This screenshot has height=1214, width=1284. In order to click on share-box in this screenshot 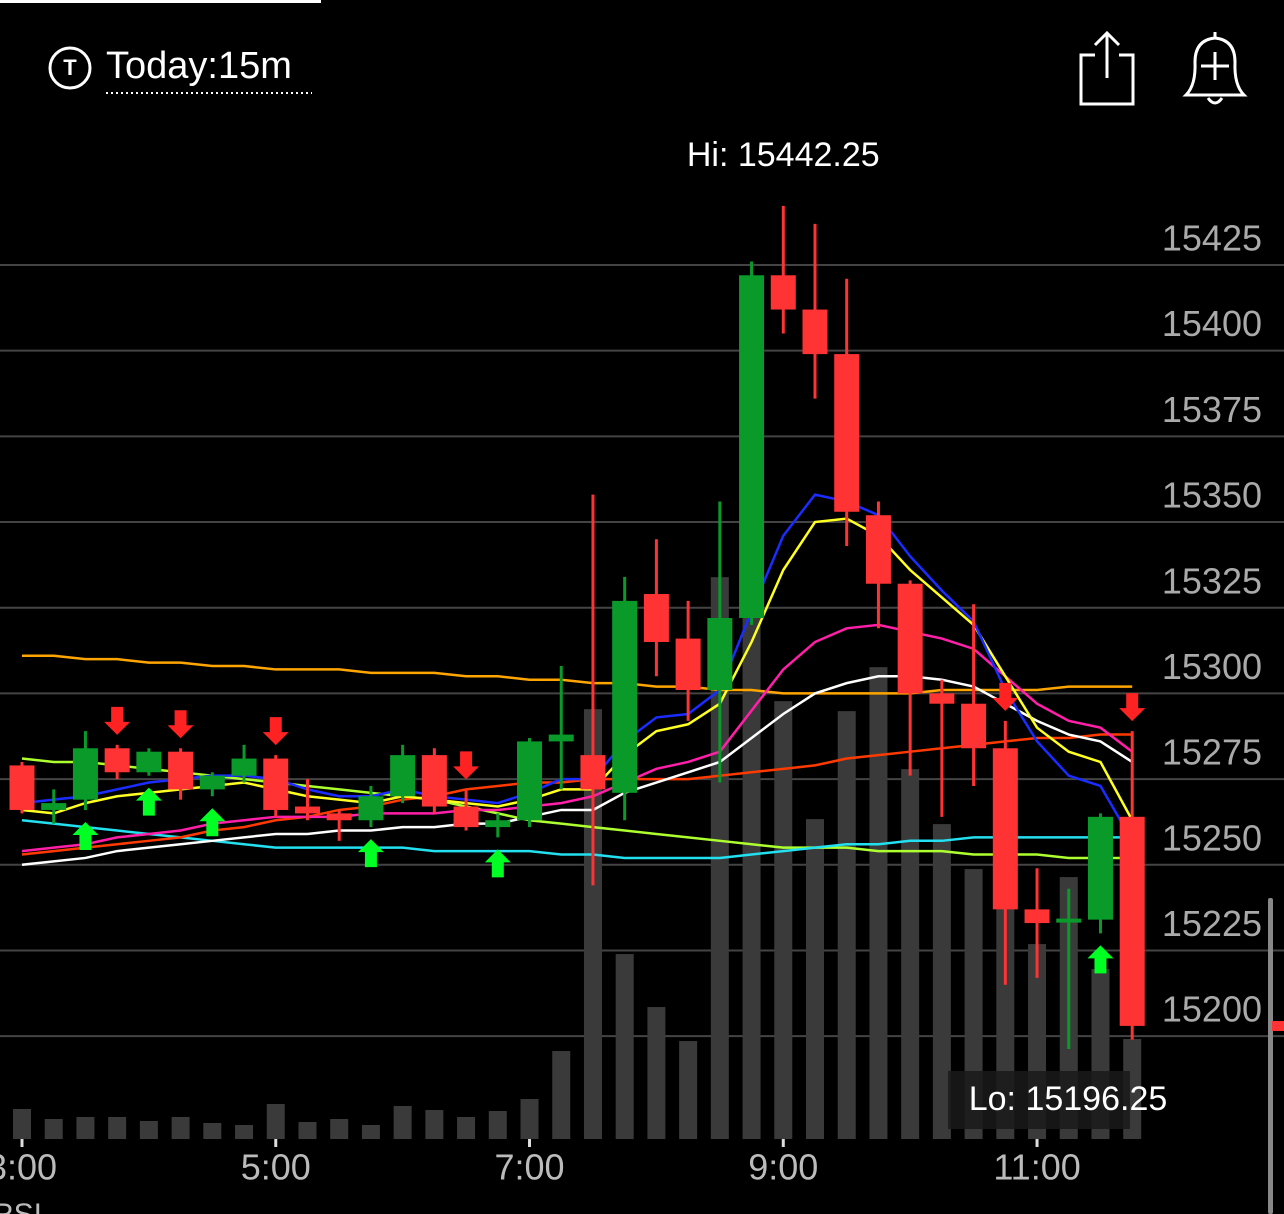, I will do `click(1107, 79)`.